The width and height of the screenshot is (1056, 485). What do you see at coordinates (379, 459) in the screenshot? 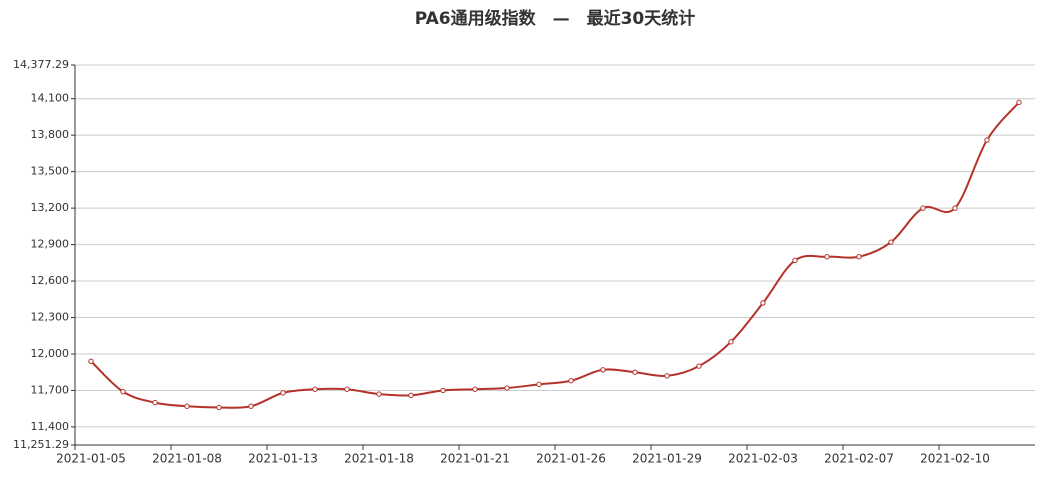
I see `x-tick-label: 2021-01-18` at bounding box center [379, 459].